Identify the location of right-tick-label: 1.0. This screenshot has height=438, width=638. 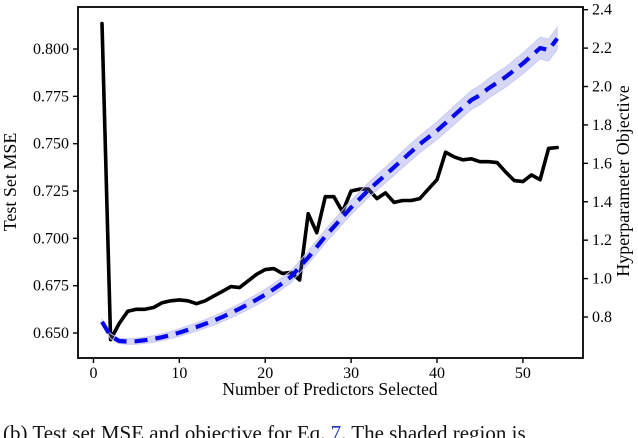
(602, 279).